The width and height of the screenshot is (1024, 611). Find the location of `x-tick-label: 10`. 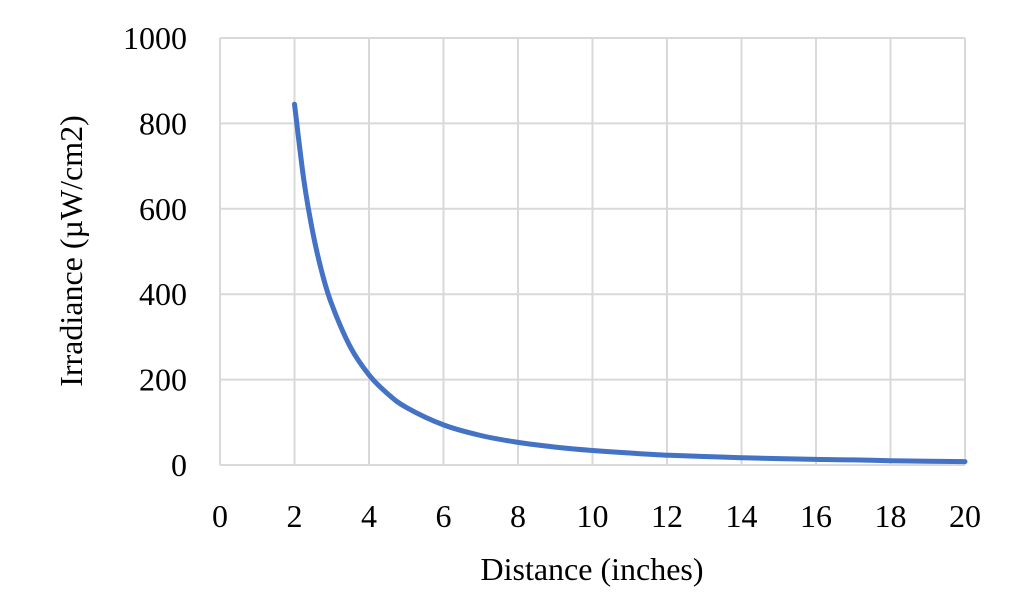

x-tick-label: 10 is located at coordinates (593, 516).